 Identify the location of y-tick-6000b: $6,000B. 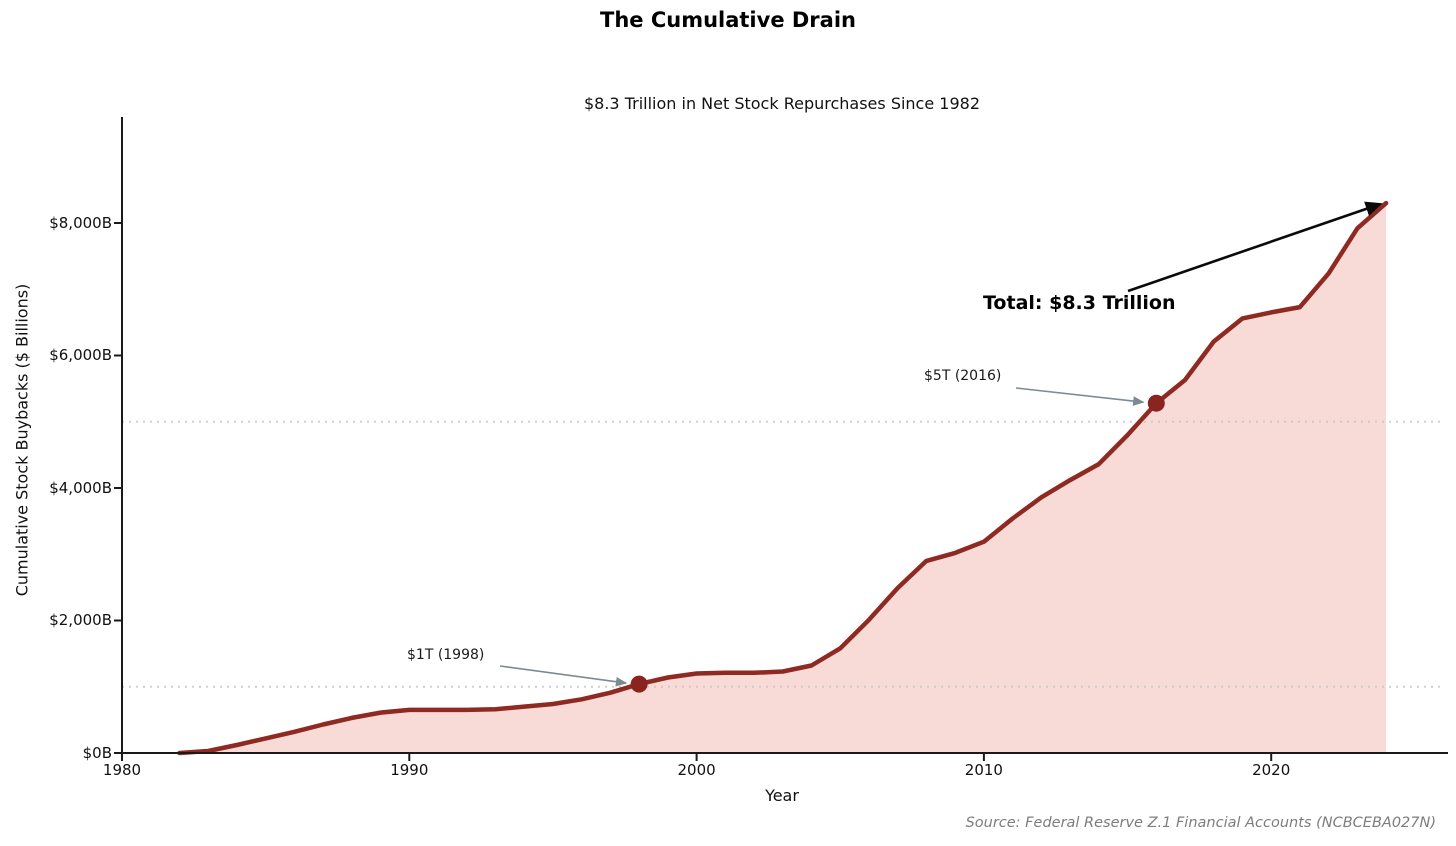
(80, 355).